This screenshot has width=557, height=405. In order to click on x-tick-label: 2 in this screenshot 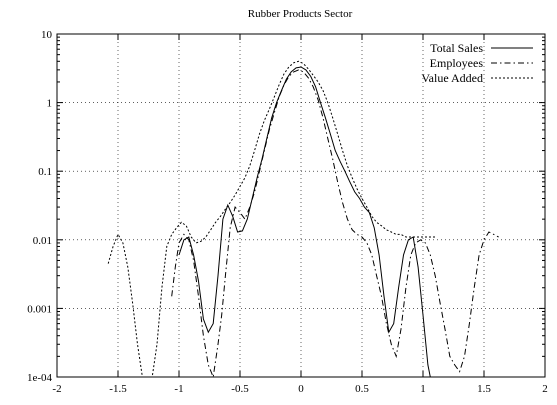, I will do `click(545, 389)`.